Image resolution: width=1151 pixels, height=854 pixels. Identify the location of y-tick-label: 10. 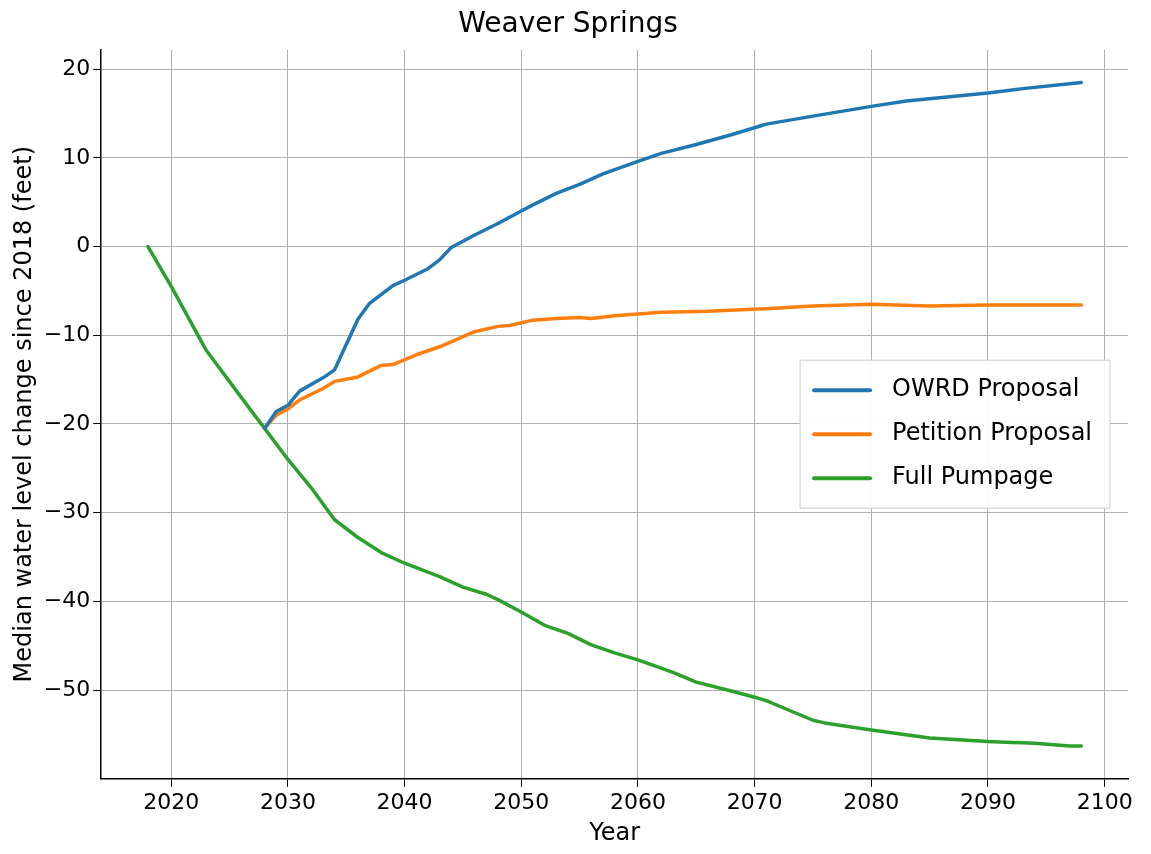
(76, 156).